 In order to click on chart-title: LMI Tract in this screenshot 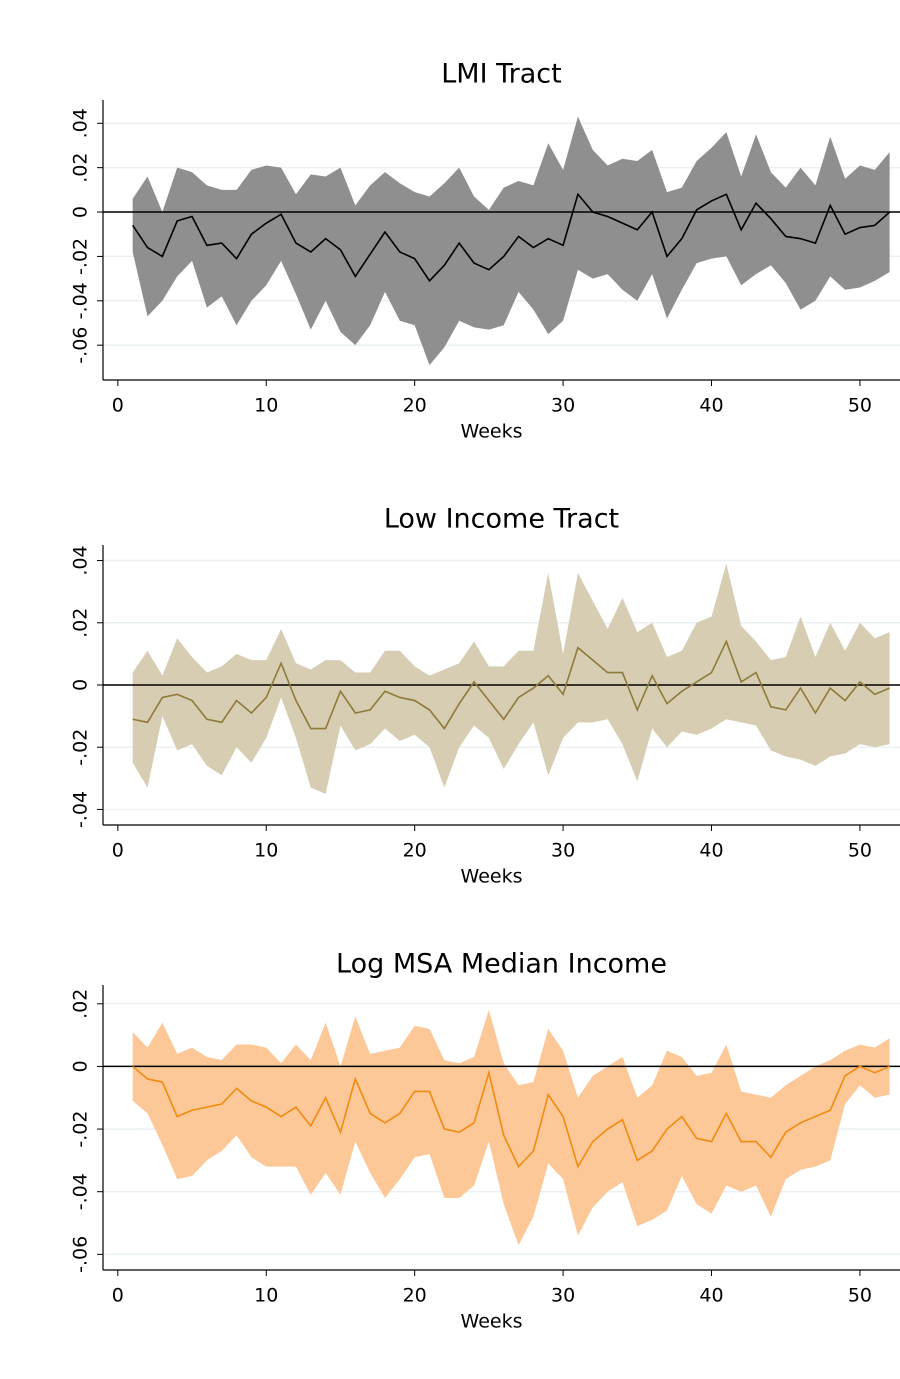, I will do `click(501, 74)`.